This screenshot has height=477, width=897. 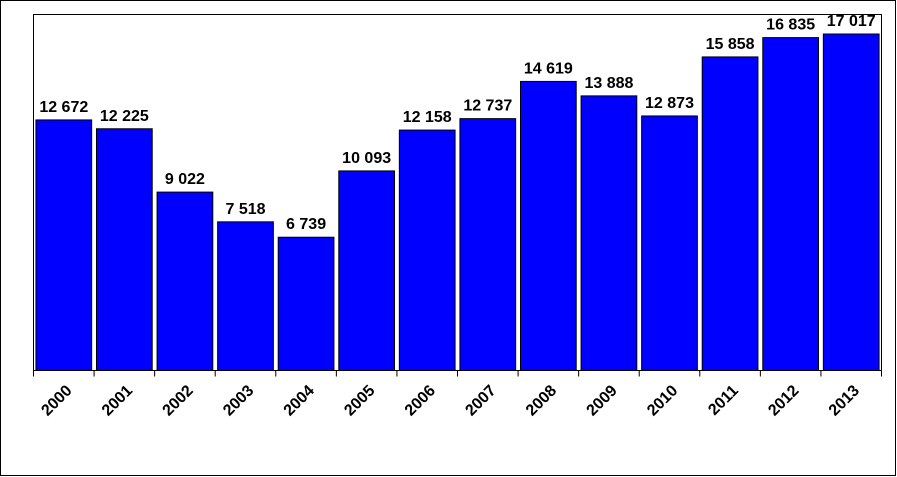 What do you see at coordinates (790, 25) in the screenshot?
I see `value-label: 16 835` at bounding box center [790, 25].